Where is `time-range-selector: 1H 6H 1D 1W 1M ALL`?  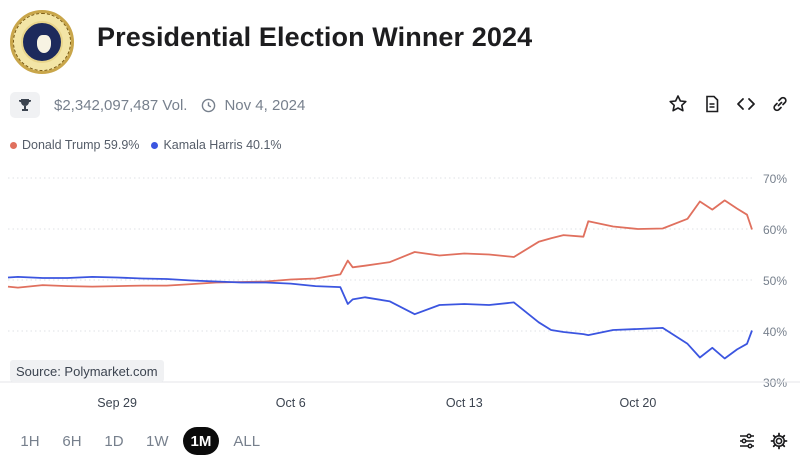 time-range-selector: 1H 6H 1D 1W 1M ALL is located at coordinates (140, 441).